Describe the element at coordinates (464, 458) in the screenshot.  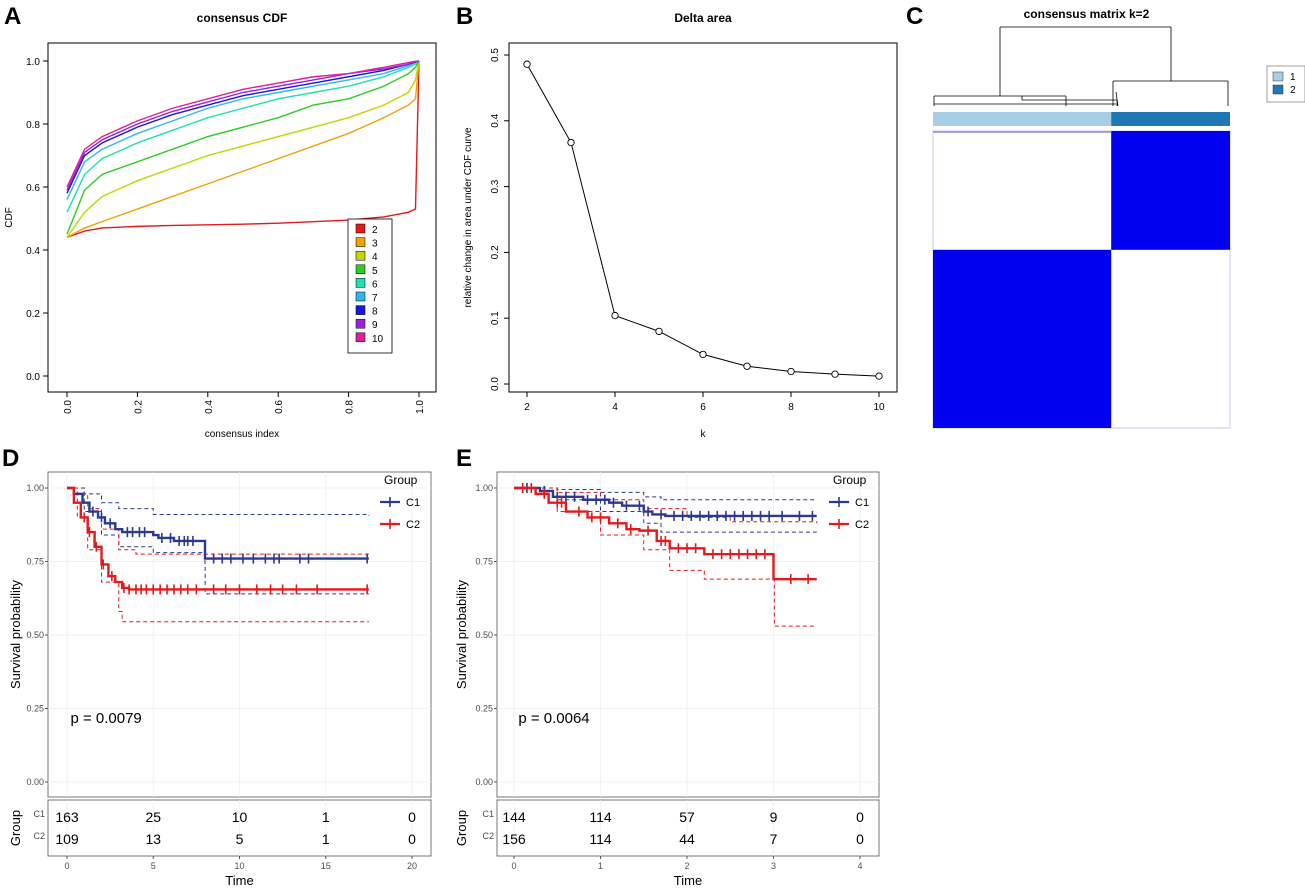
I see `panel-letter-e: E` at that location.